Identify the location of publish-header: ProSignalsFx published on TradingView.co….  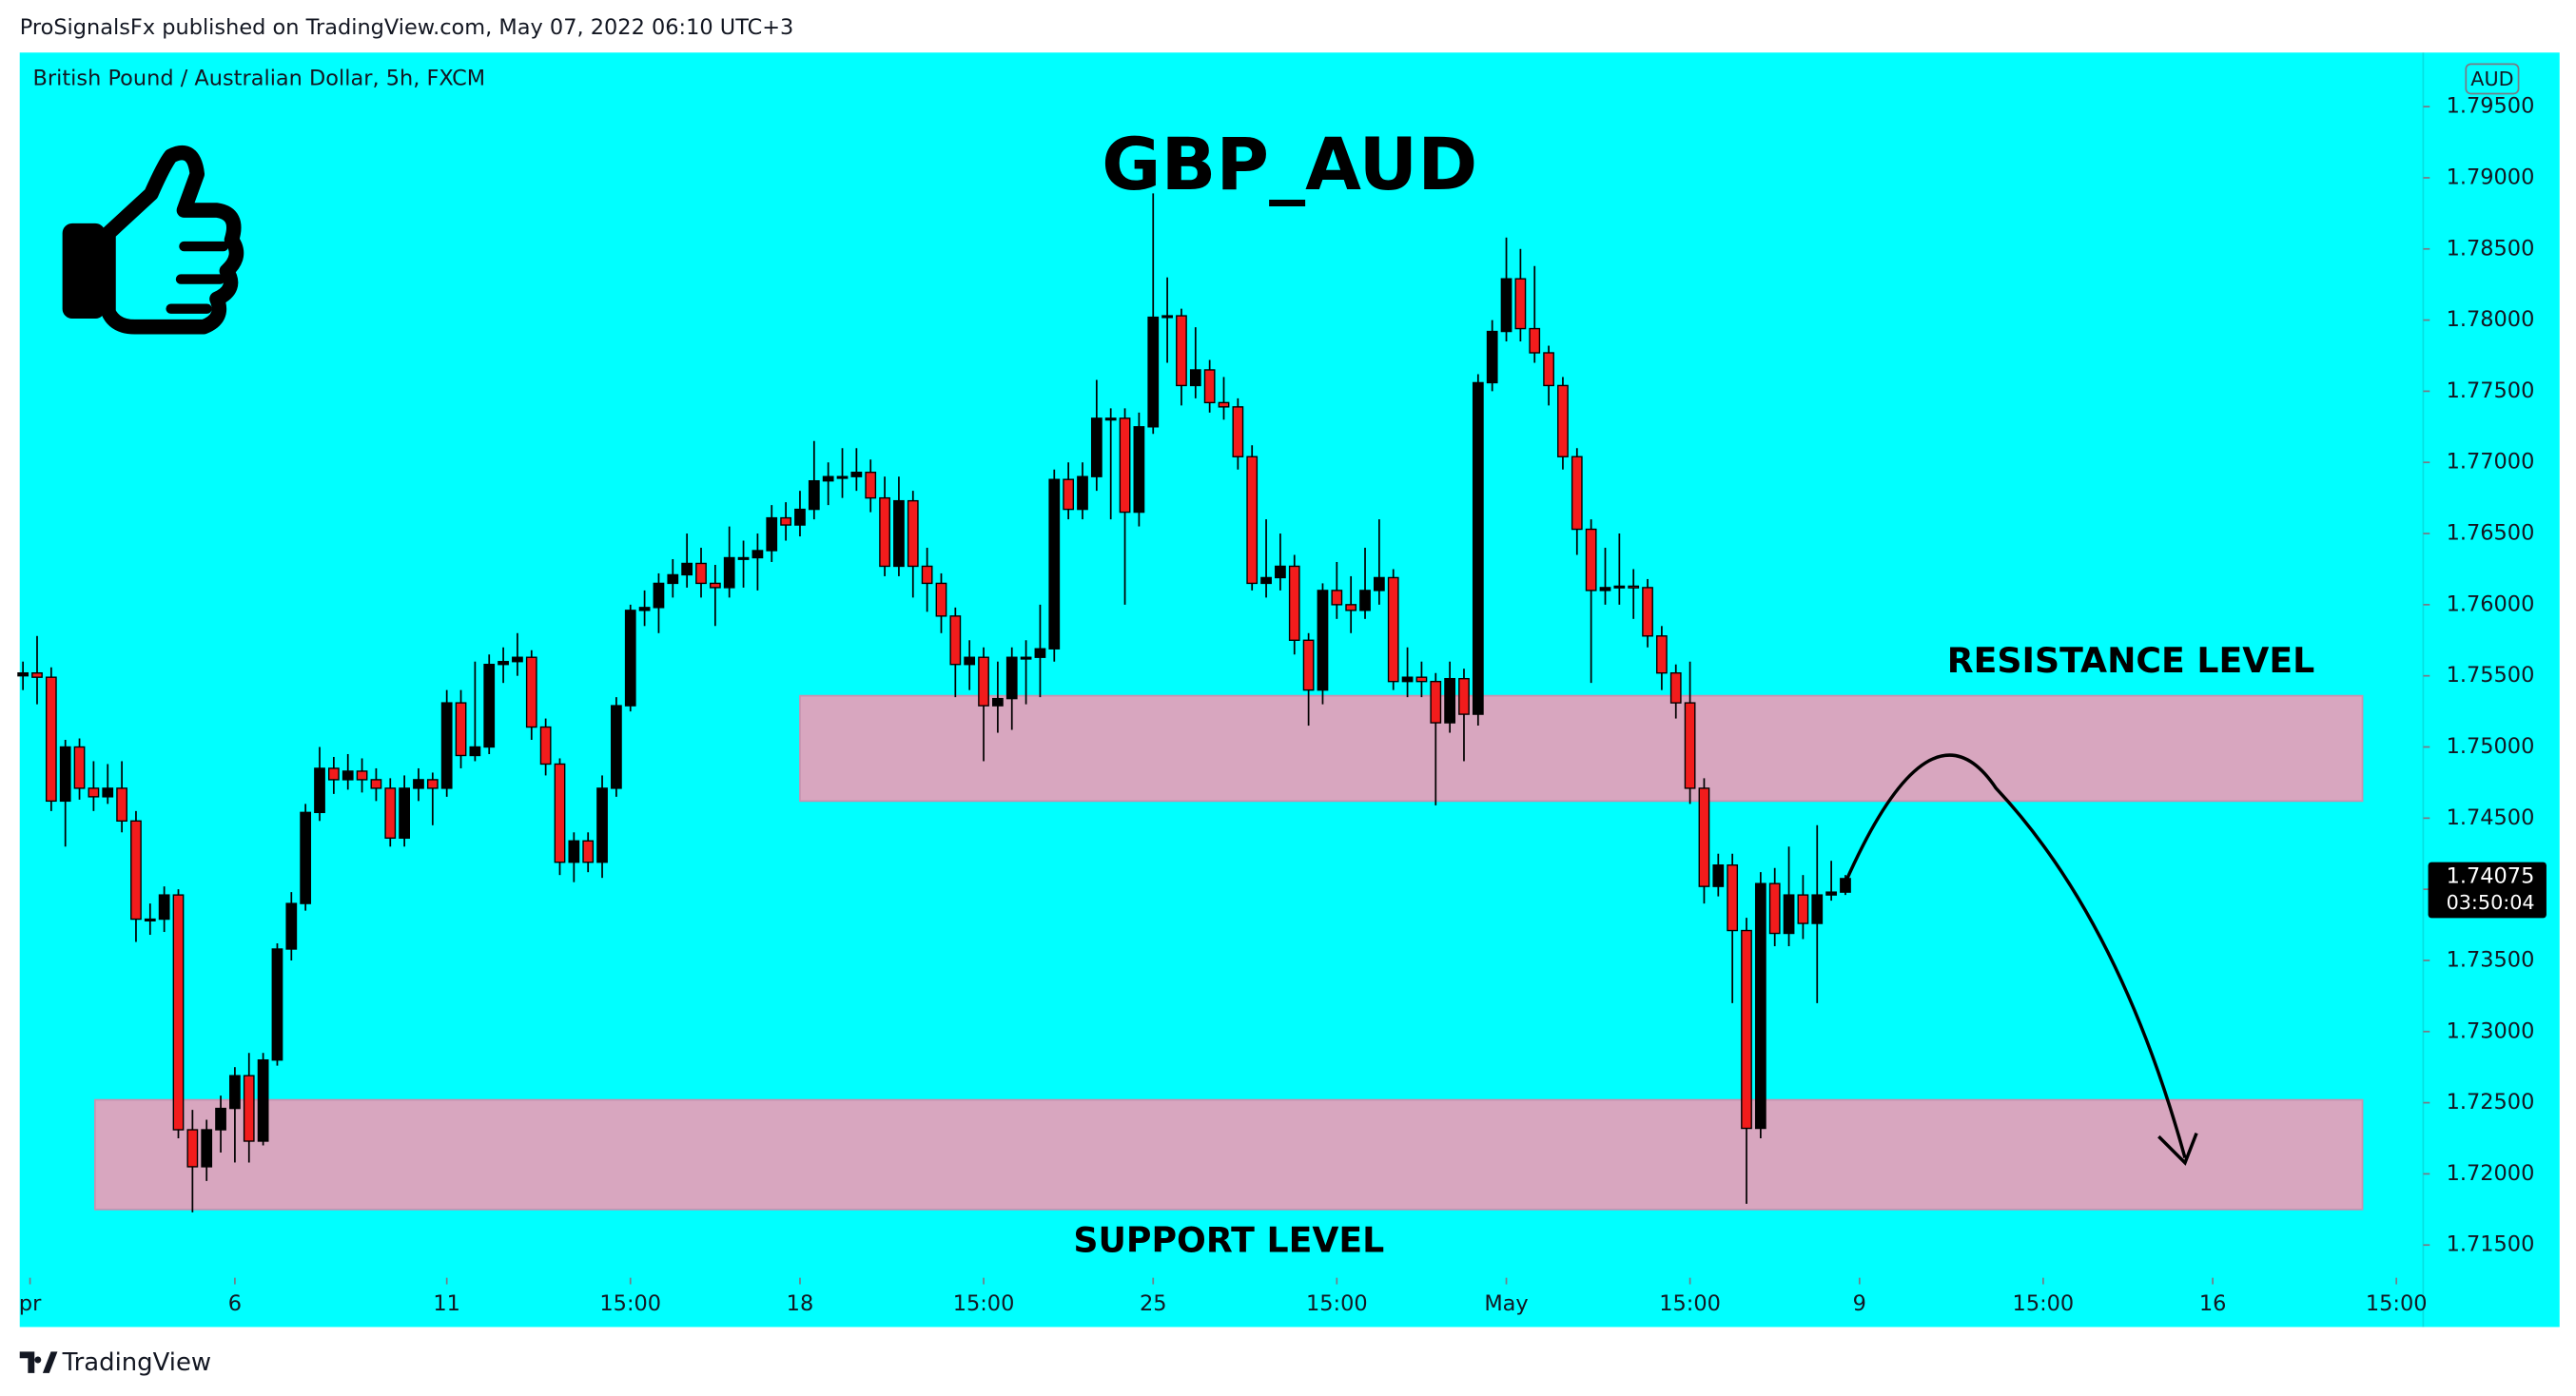
(407, 27).